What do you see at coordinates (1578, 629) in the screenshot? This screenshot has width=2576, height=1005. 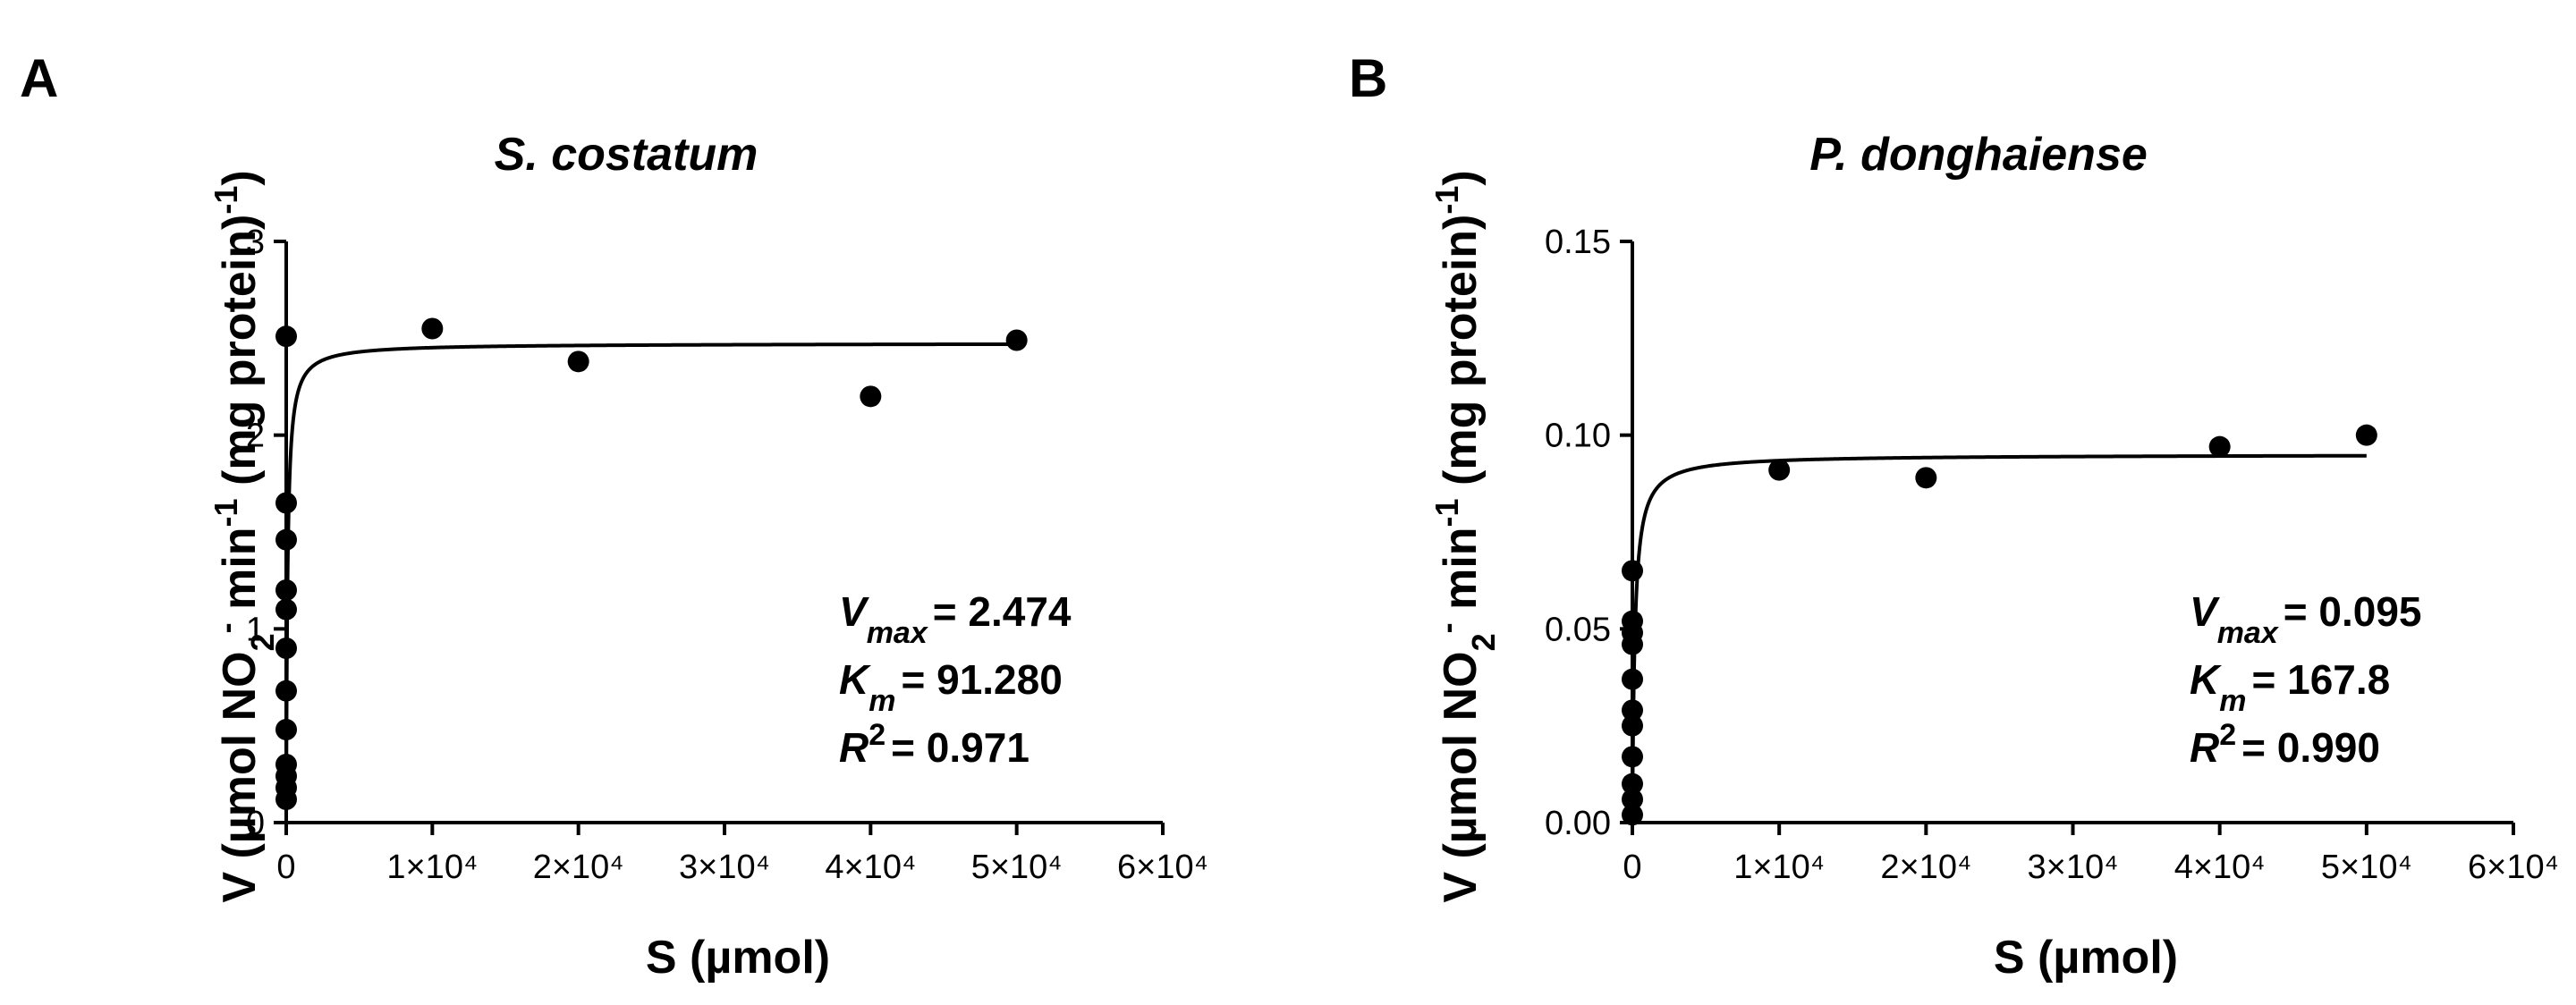 I see `y-tick-label: 0.05` at bounding box center [1578, 629].